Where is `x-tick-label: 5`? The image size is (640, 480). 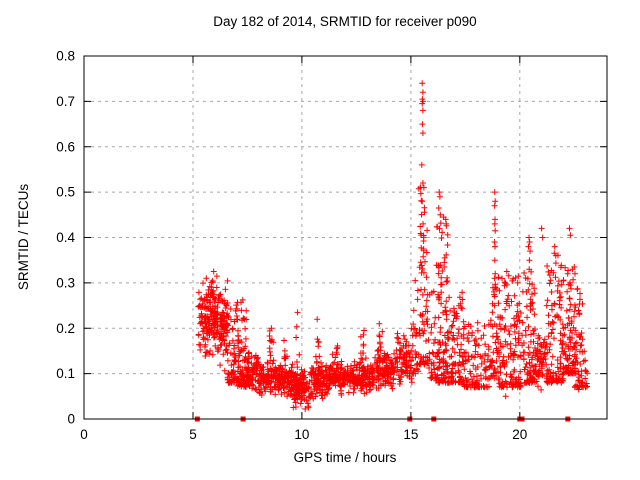
x-tick-label: 5 is located at coordinates (193, 434).